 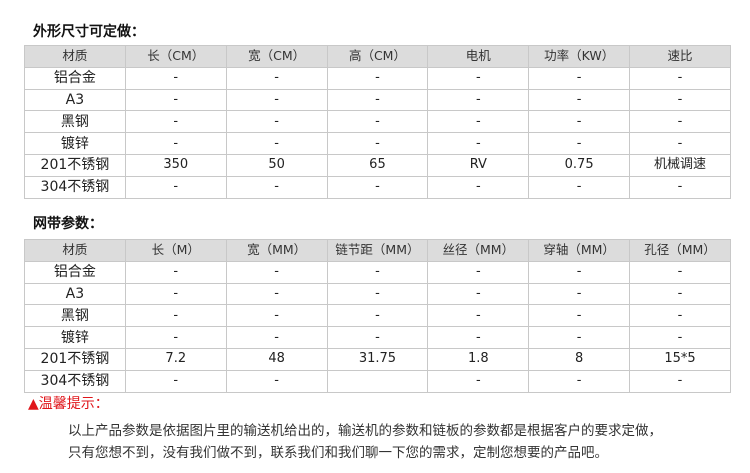 What do you see at coordinates (478, 250) in the screenshot?
I see `column-header: 丝径（MM）` at bounding box center [478, 250].